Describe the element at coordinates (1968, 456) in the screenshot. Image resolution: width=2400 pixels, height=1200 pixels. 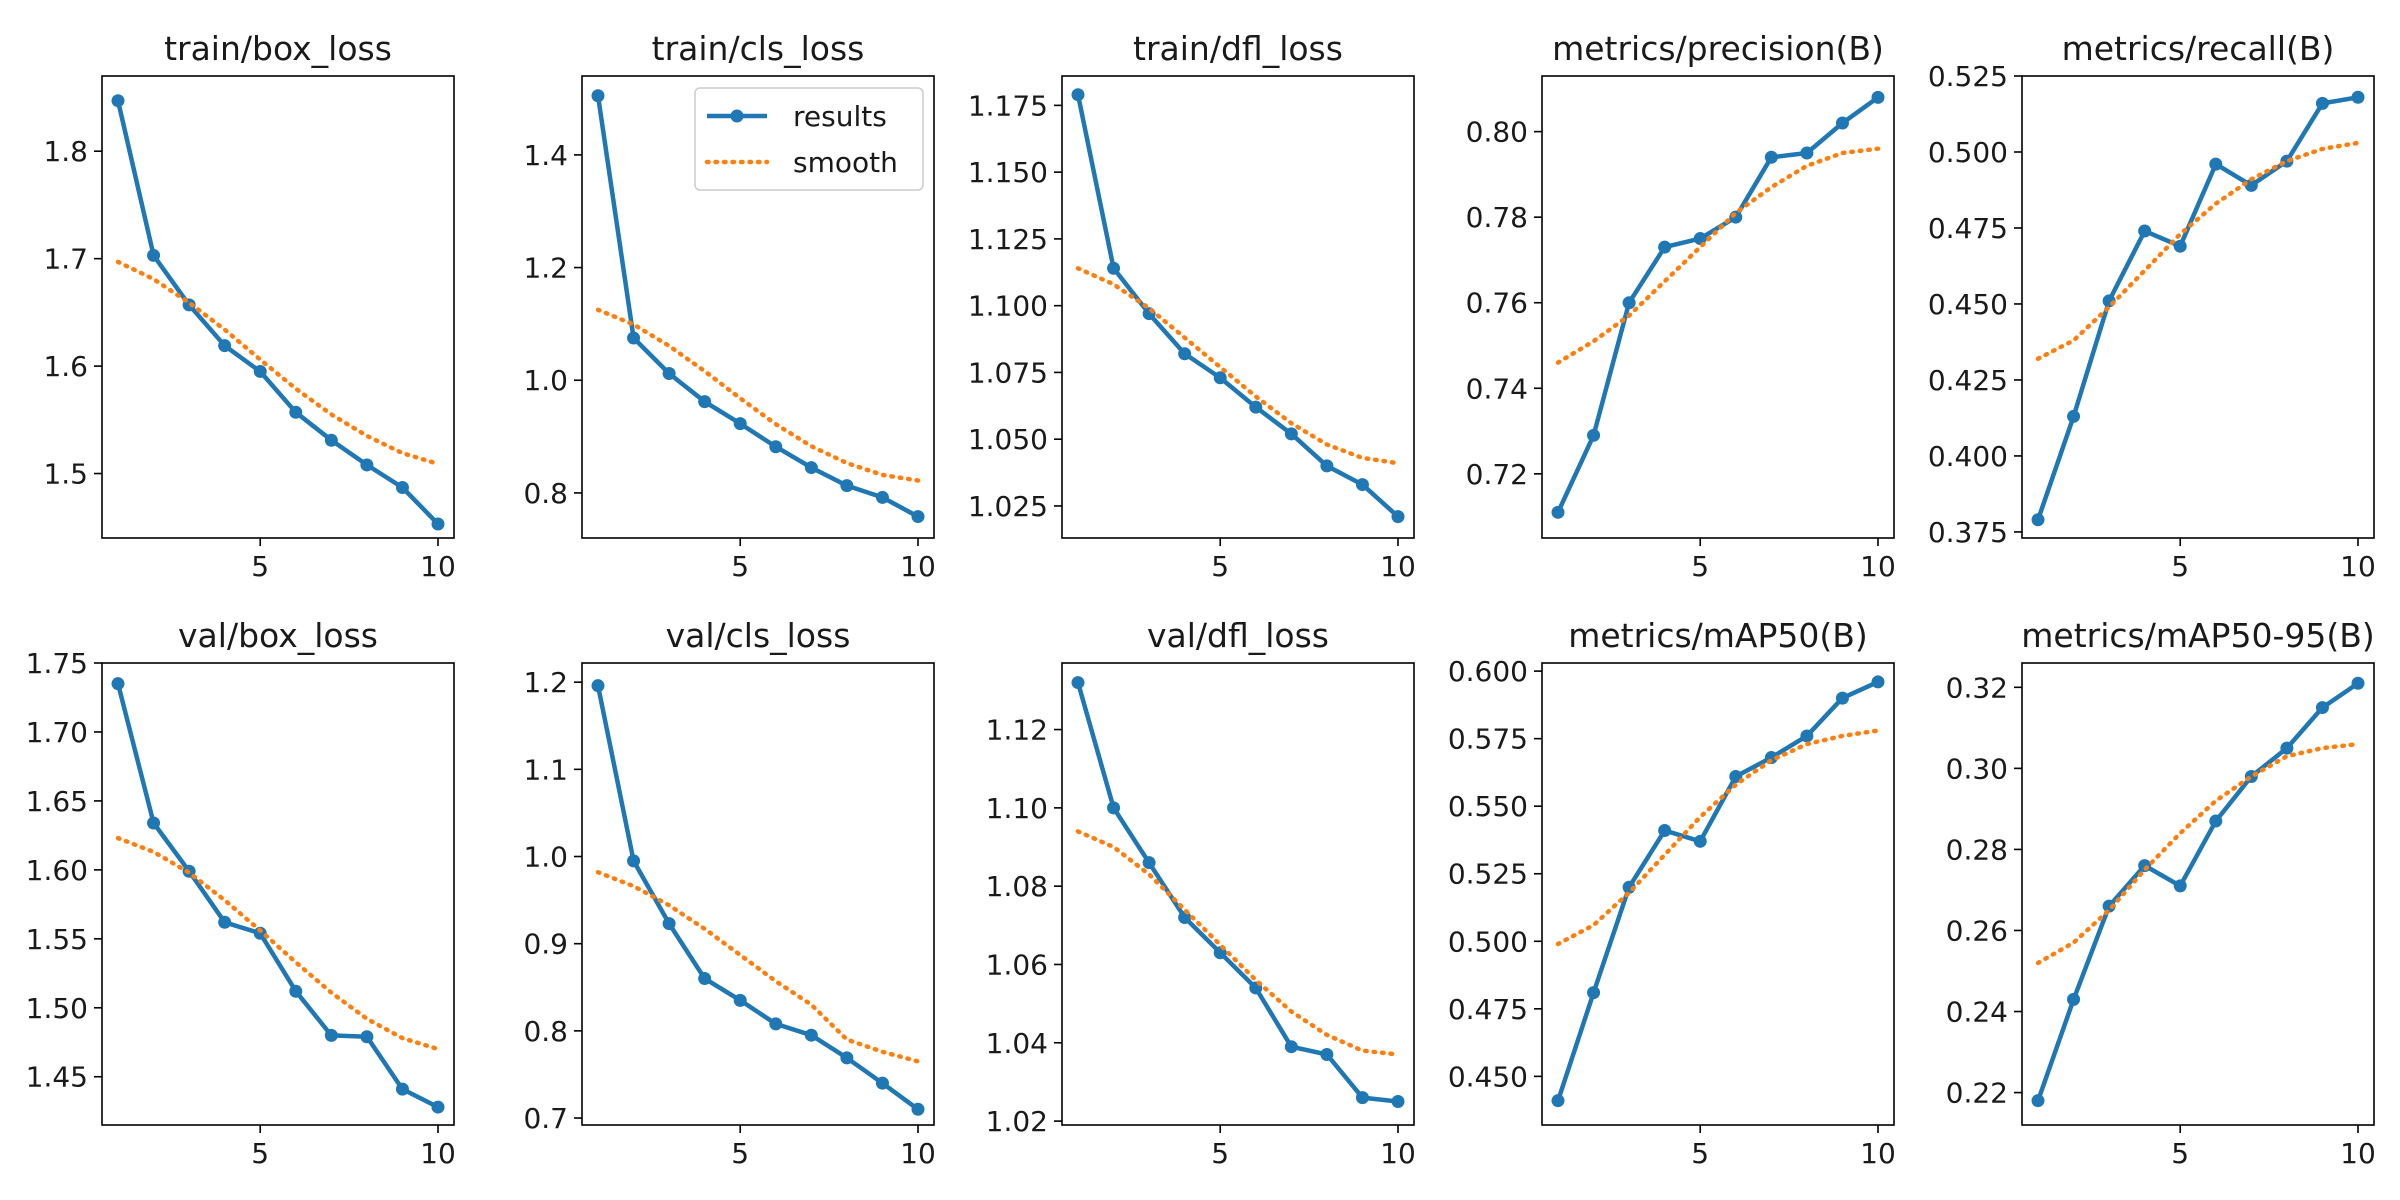
I see `y-tick-label: 0.400` at that location.